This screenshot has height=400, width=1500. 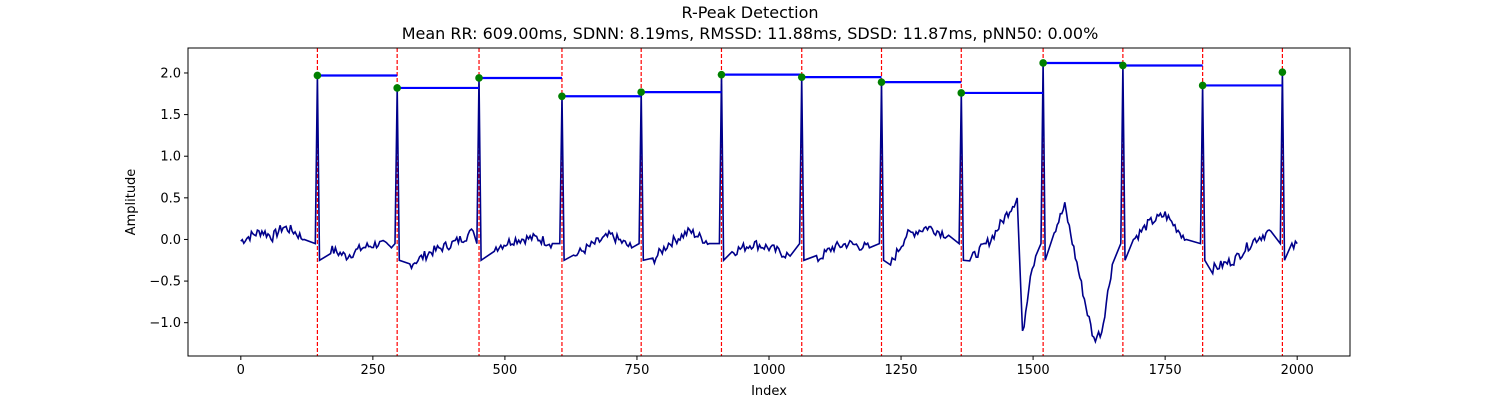 What do you see at coordinates (1165, 370) in the screenshot?
I see `x-tick-label: 1750` at bounding box center [1165, 370].